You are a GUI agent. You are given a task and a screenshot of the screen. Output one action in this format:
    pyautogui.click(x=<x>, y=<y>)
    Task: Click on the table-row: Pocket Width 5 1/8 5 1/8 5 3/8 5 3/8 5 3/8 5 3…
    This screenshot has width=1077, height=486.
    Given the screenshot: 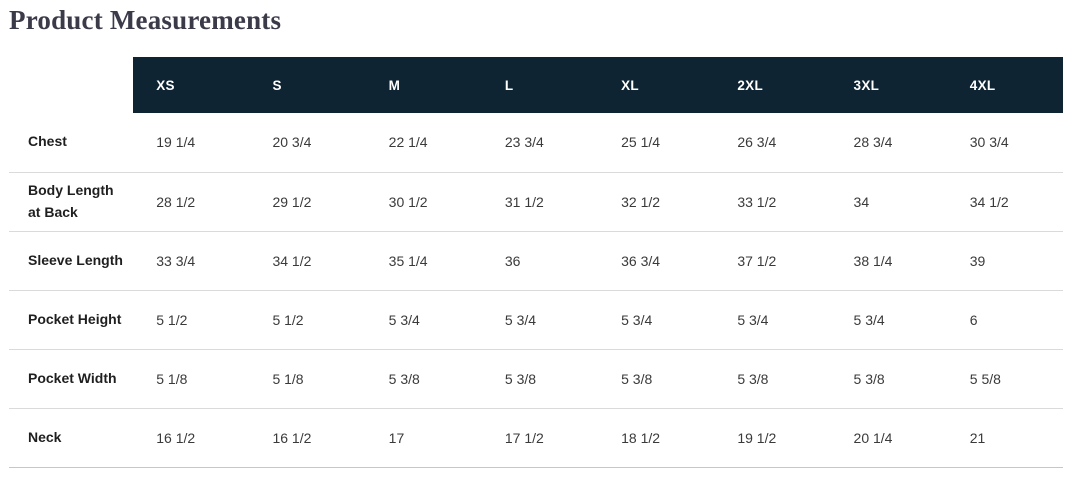 What is the action you would take?
    pyautogui.click(x=536, y=379)
    